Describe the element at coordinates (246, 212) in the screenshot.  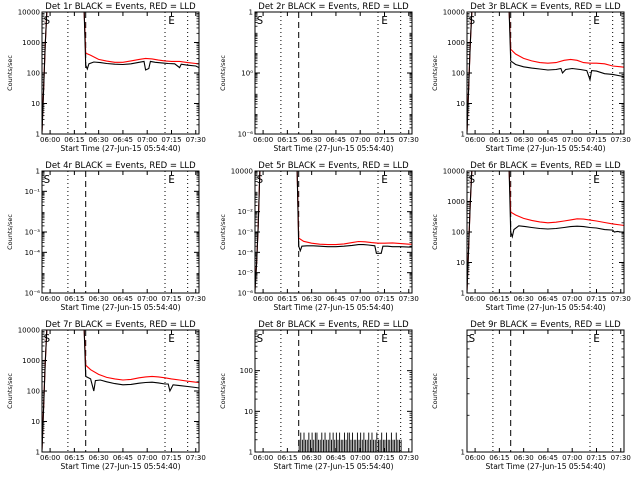
I see `y-tick-label: 10⁻²` at that location.